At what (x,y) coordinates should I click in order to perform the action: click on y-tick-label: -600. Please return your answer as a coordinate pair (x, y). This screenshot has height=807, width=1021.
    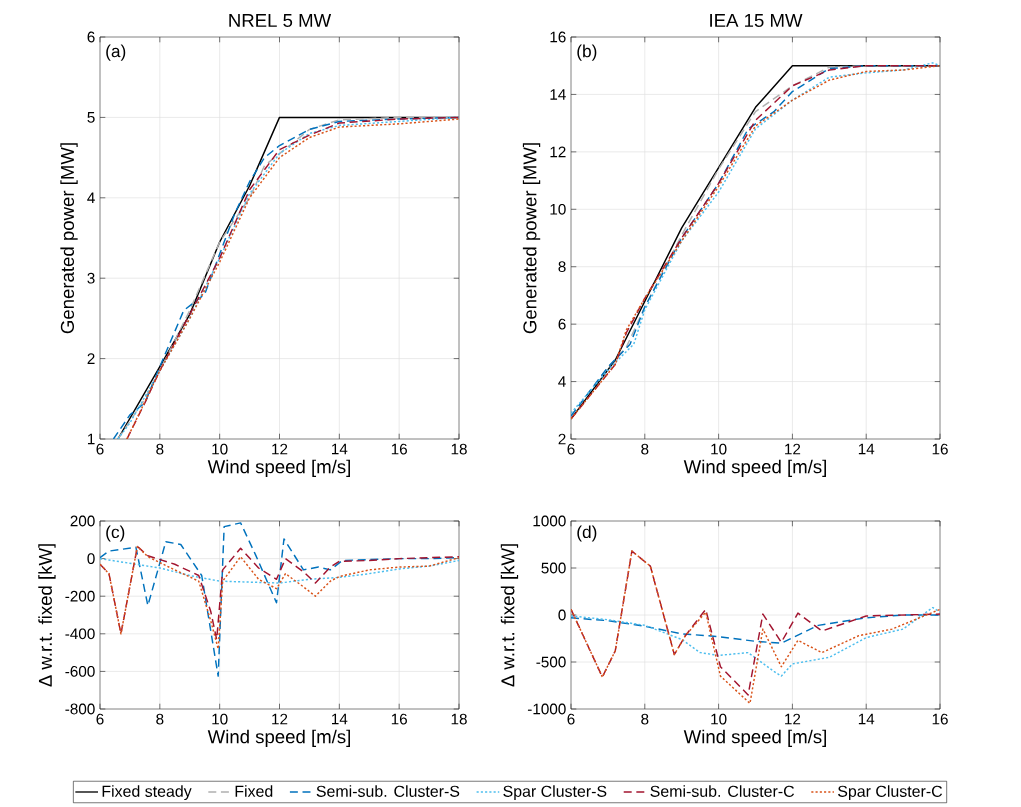
    Looking at the image, I should click on (80, 671).